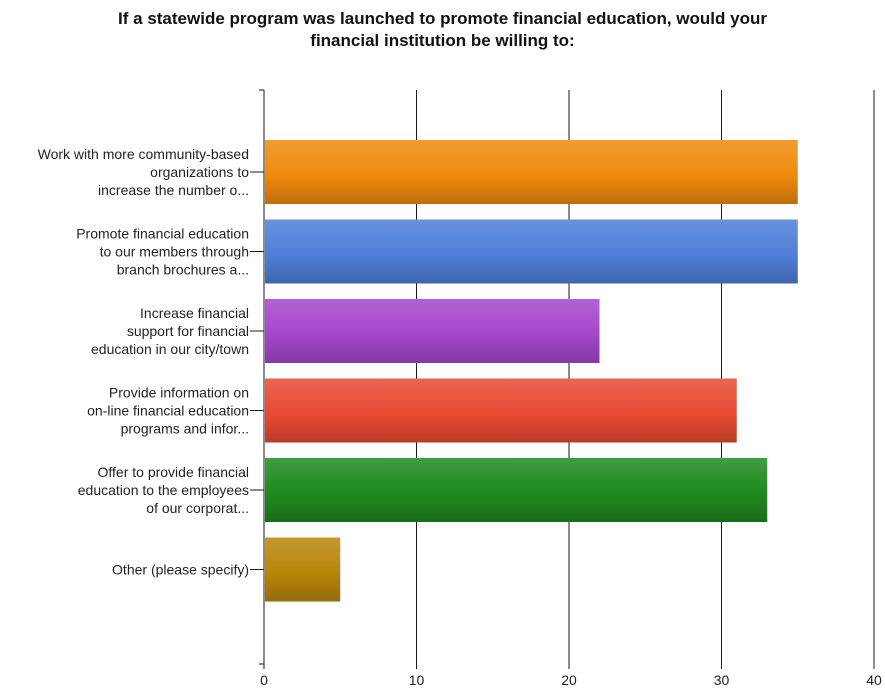 This screenshot has height=688, width=885. I want to click on x-tick-label-10: 10, so click(417, 680).